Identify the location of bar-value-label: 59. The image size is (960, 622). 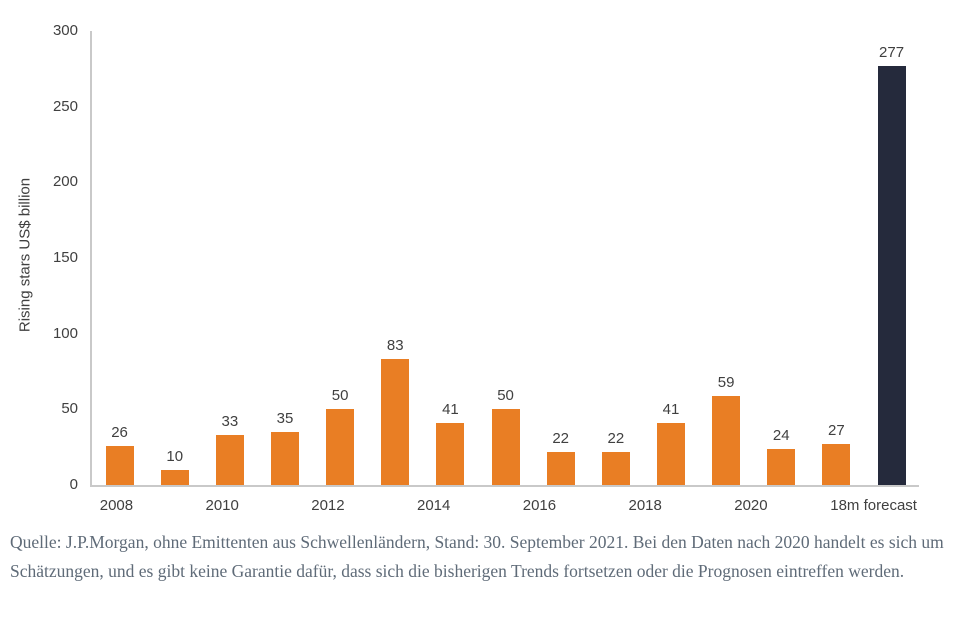
(726, 382).